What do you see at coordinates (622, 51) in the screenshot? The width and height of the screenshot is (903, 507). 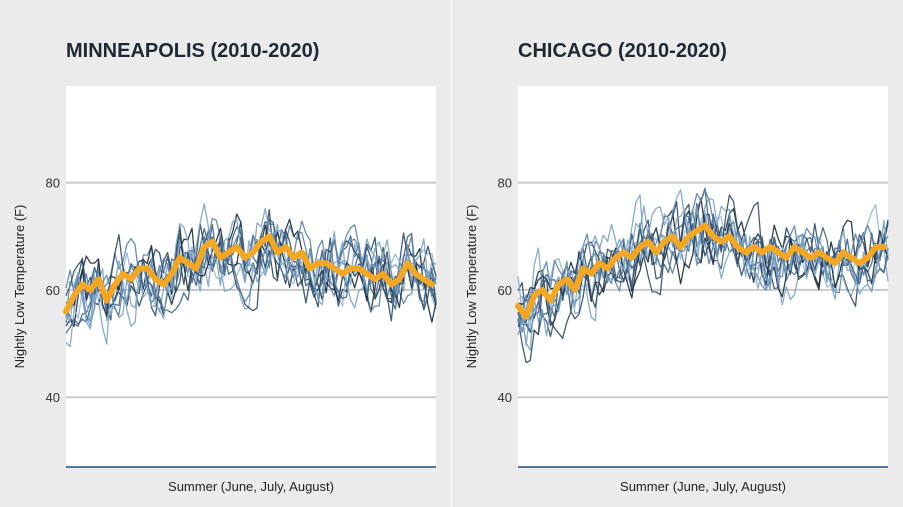 I see `chart-title: CHICAGO (2010-2020)` at bounding box center [622, 51].